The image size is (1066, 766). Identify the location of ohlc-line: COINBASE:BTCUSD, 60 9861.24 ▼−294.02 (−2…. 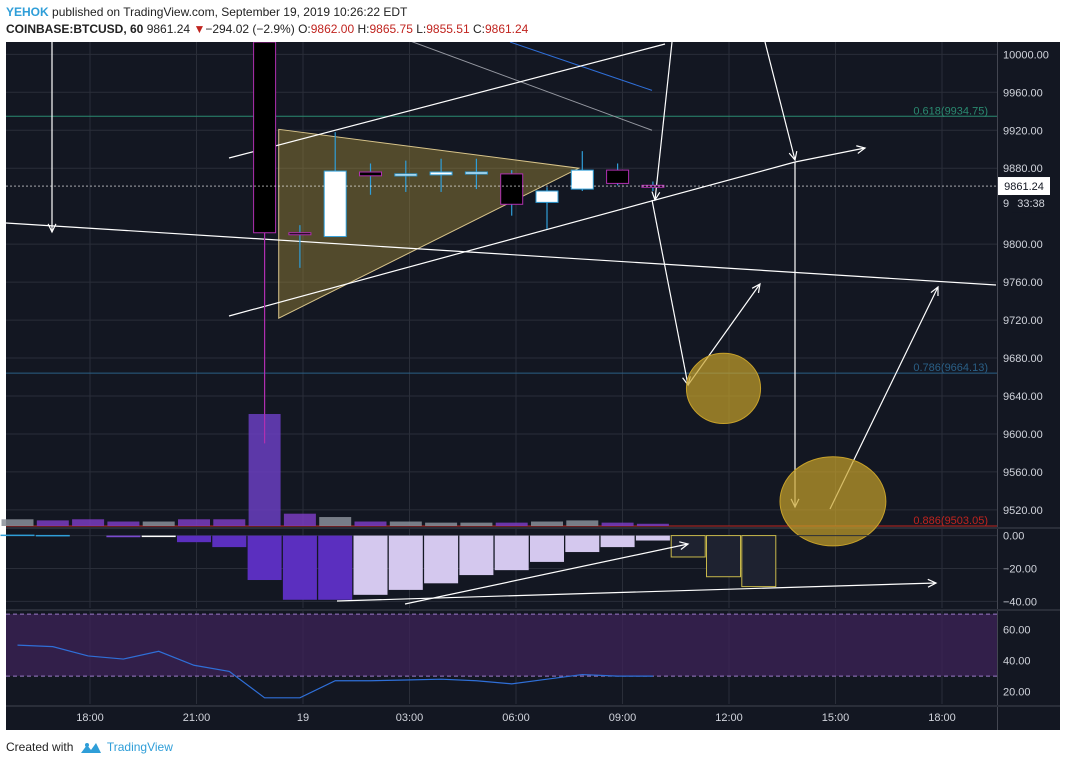
(267, 29).